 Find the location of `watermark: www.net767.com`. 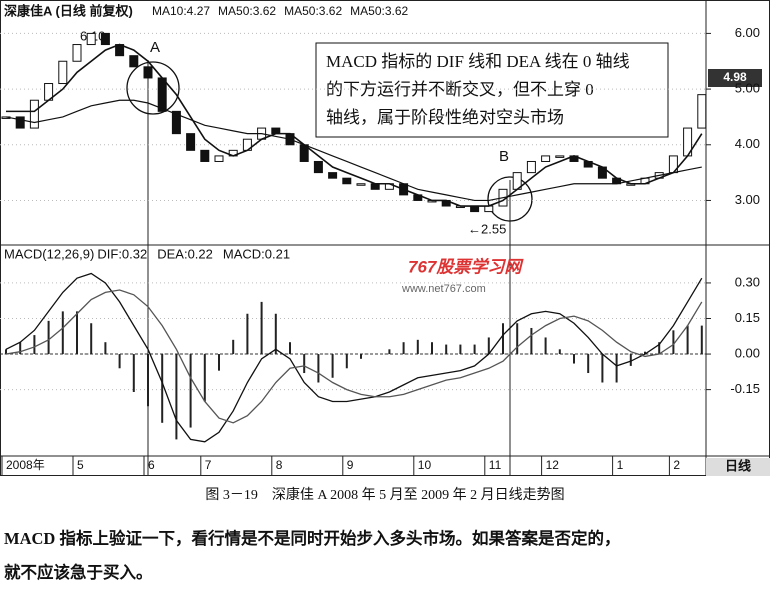

watermark: www.net767.com is located at coordinates (443, 289).